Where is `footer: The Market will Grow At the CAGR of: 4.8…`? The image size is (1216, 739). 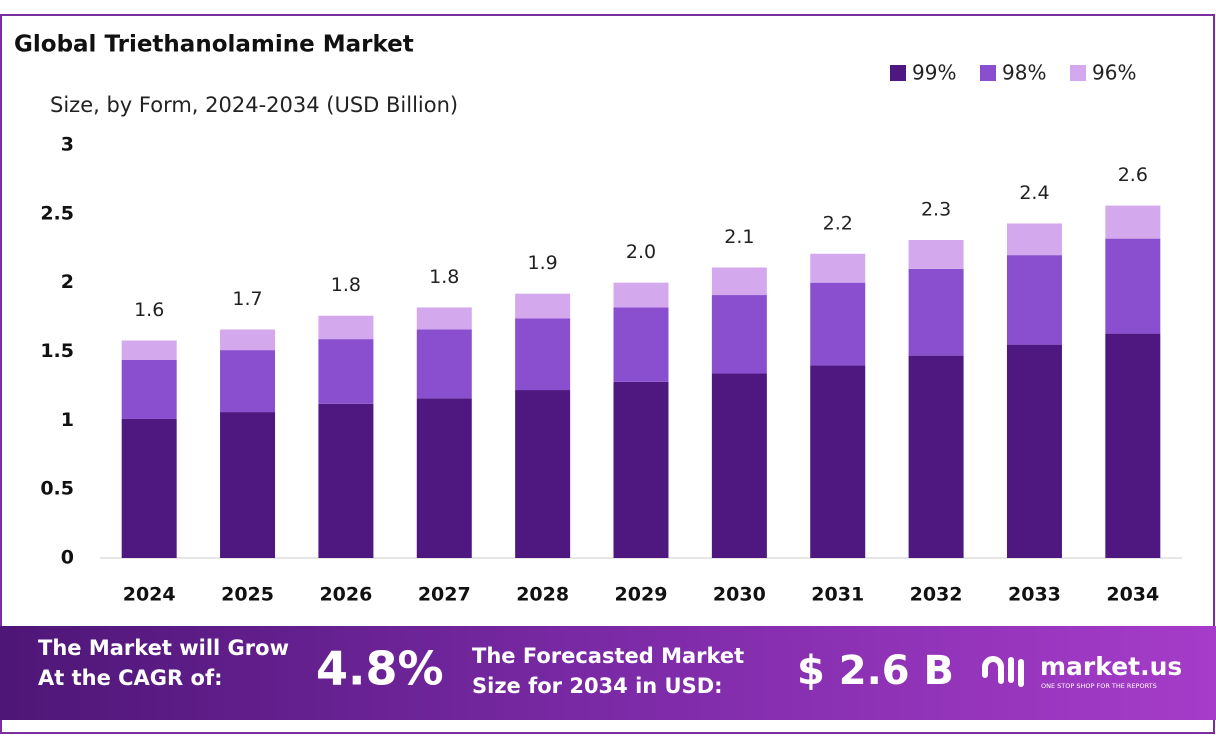 footer: The Market will Grow At the CAGR of: 4.8… is located at coordinates (610, 667).